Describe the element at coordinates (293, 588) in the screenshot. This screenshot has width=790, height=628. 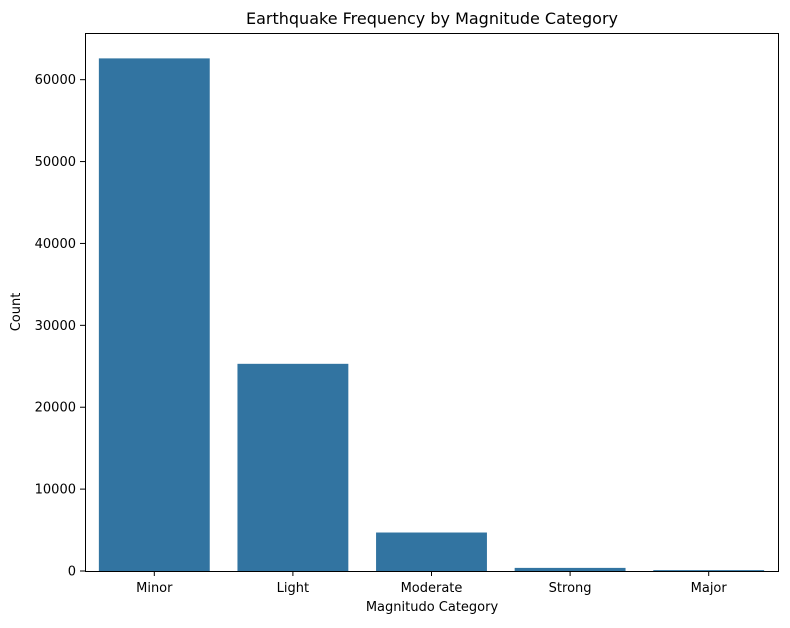
I see `x-tick-label: Light` at that location.